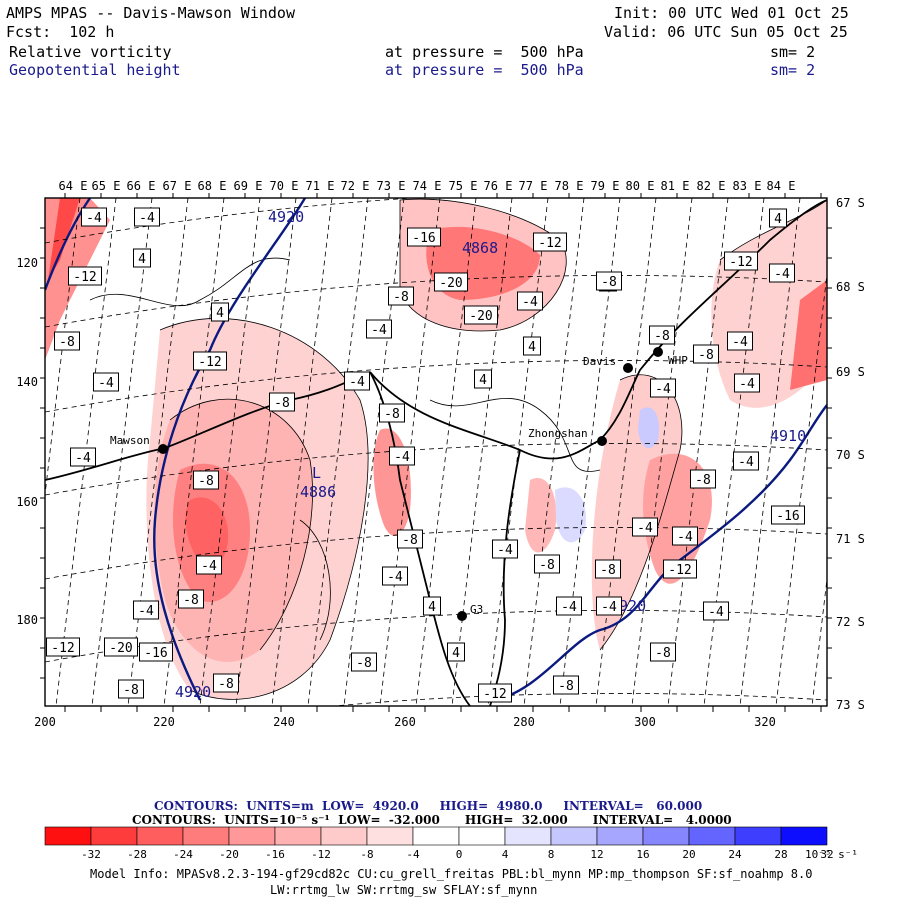 The width and height of the screenshot is (900, 900). I want to click on colorbar-tick: 32, so click(826, 854).